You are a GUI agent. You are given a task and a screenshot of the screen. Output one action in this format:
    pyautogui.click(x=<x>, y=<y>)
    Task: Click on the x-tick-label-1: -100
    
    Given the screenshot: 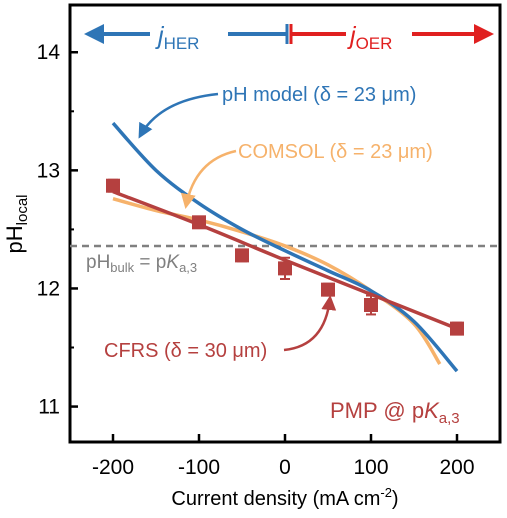 What is the action you would take?
    pyautogui.click(x=199, y=467)
    